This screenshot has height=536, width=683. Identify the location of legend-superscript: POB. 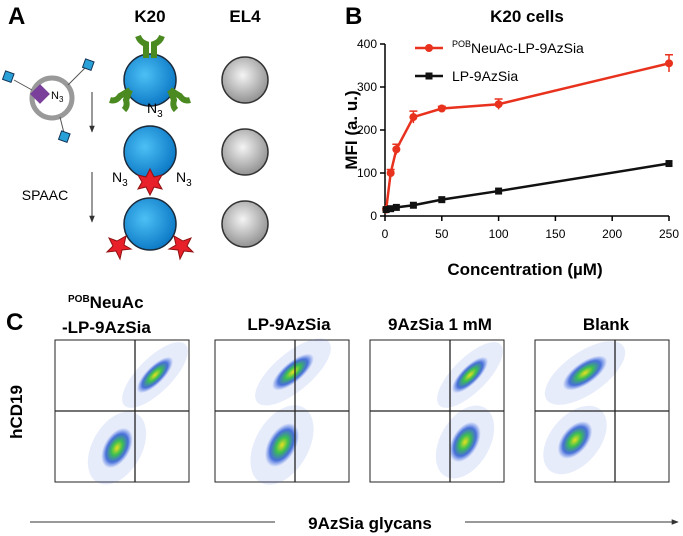
(461, 44).